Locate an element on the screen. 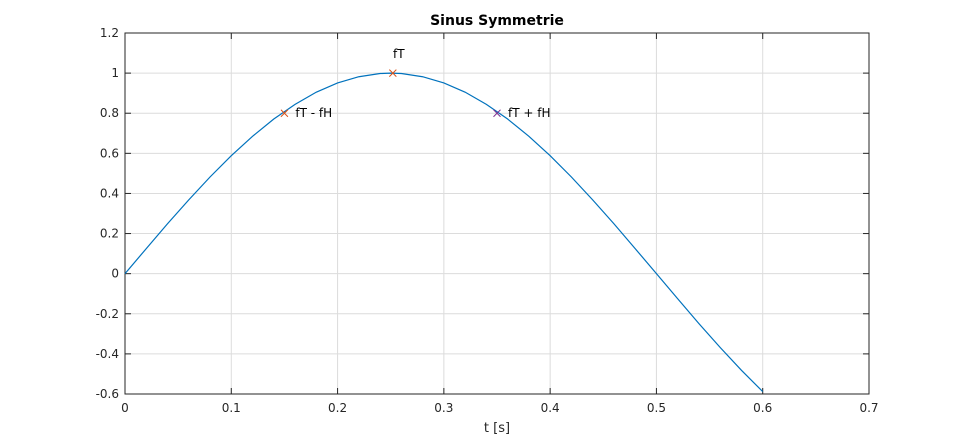 Image resolution: width=960 pixels, height=443 pixels. chart-title: Sinus Symmetrie is located at coordinates (497, 21).